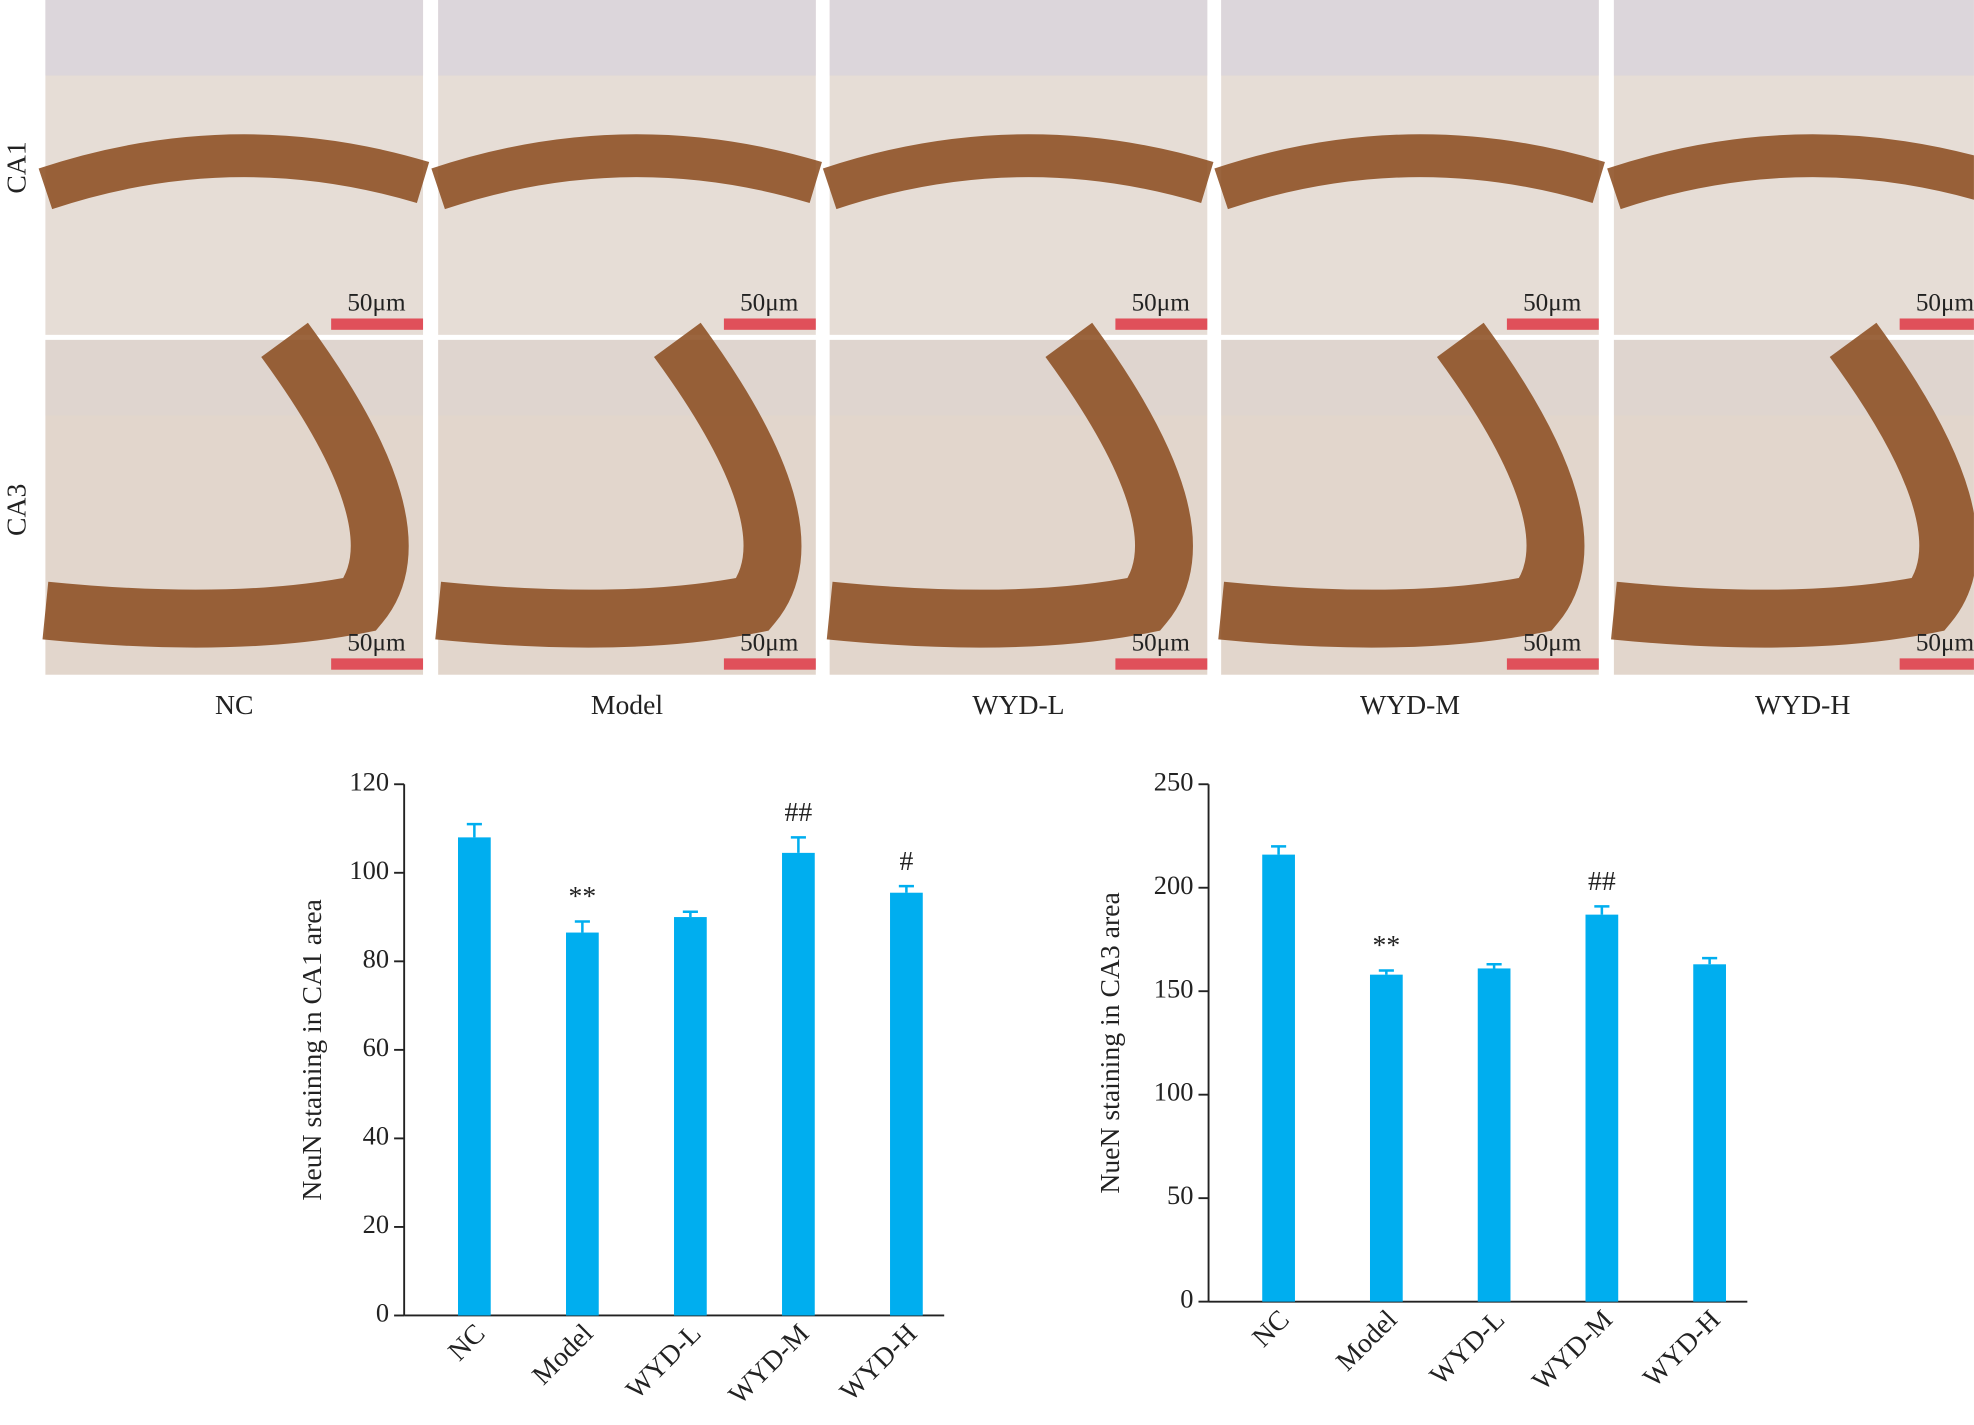 The image size is (1974, 1425). Describe the element at coordinates (376, 1135) in the screenshot. I see `y-tick-label: 40` at that location.